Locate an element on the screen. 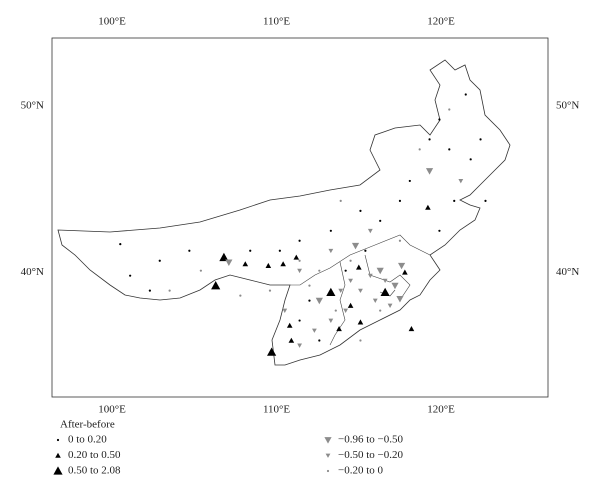  legend-label: −0.20 to 0 is located at coordinates (361, 471).